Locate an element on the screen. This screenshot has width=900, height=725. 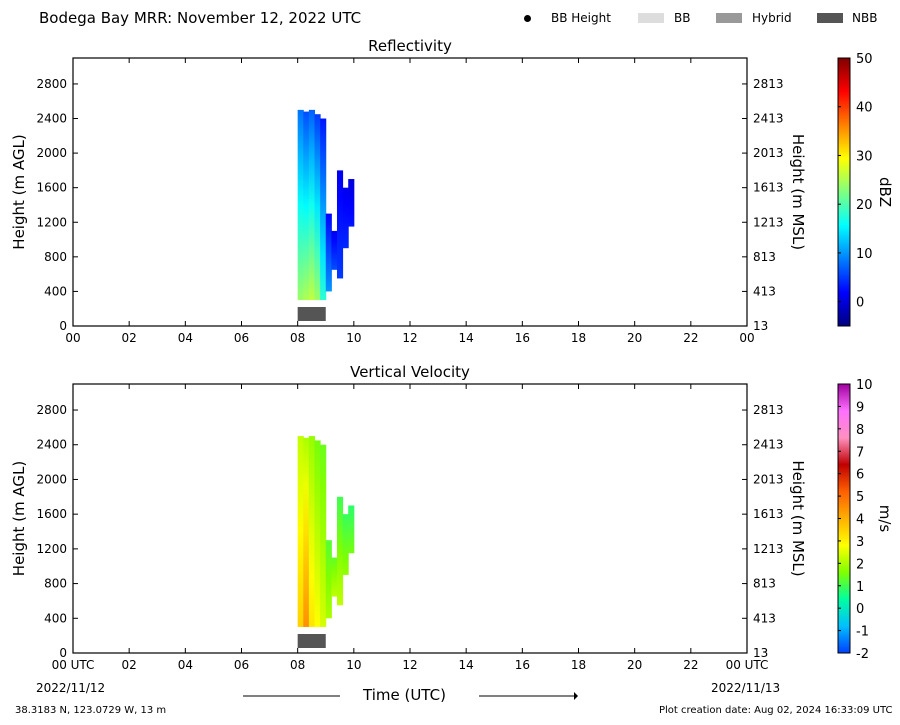
colorbar-tick-label: 8 is located at coordinates (860, 430).